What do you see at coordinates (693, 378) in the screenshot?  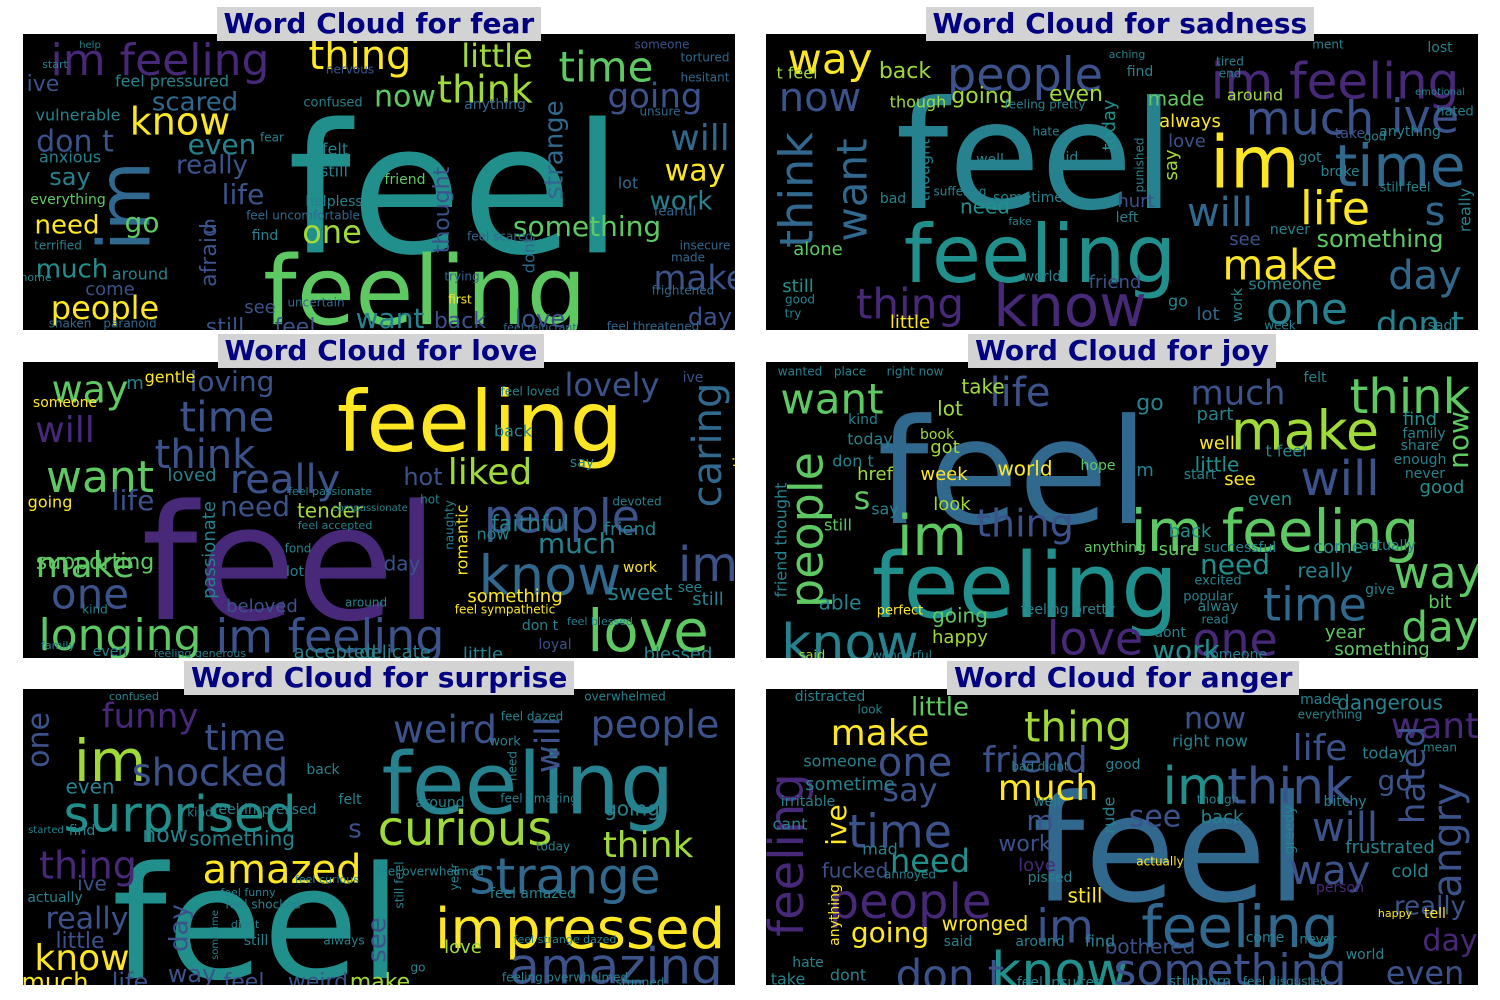 I see `word-love-63: ive` at bounding box center [693, 378].